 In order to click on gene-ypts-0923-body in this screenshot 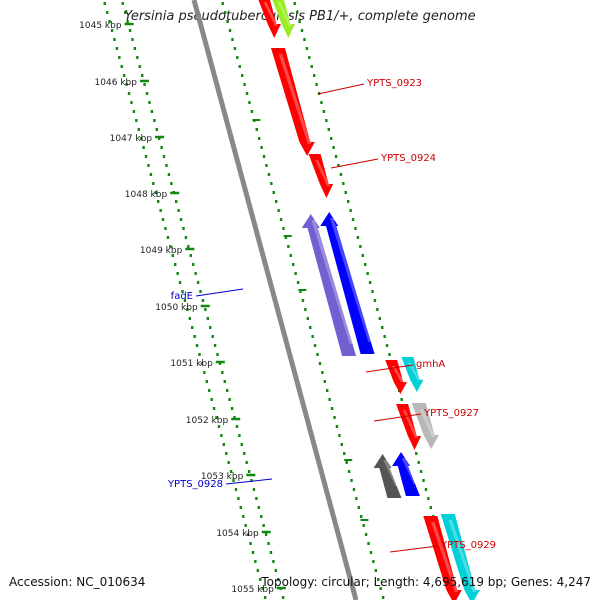, I will do `click(292, 102)`.